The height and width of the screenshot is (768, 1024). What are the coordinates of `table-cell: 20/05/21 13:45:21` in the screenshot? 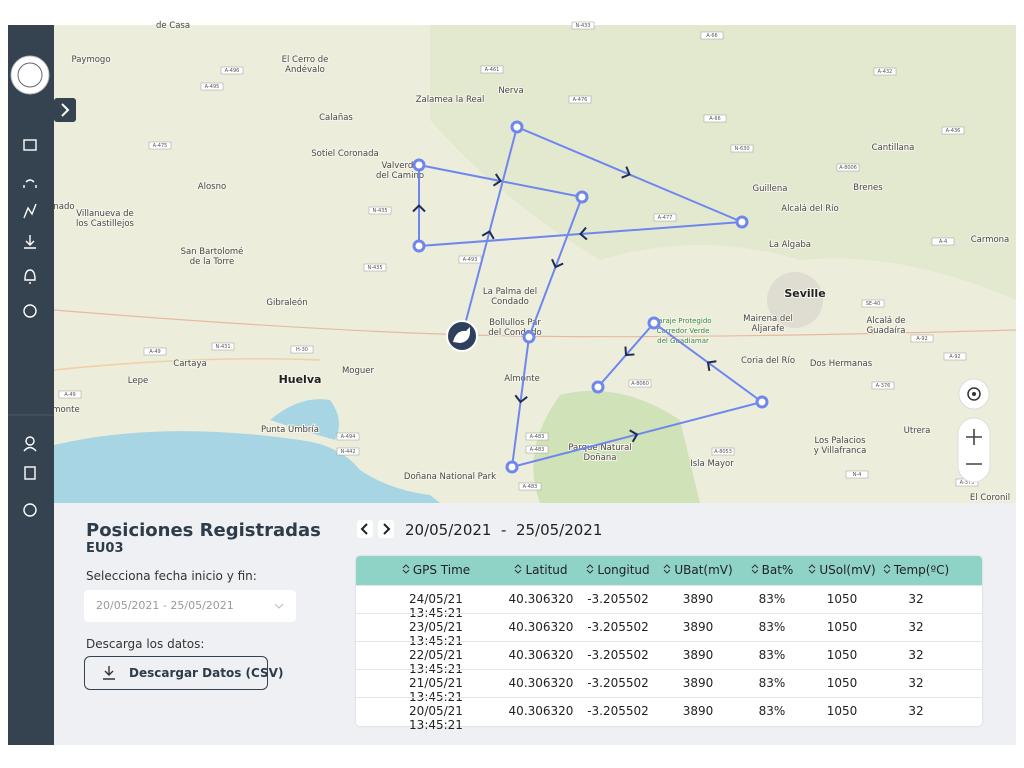 It's located at (436, 718).